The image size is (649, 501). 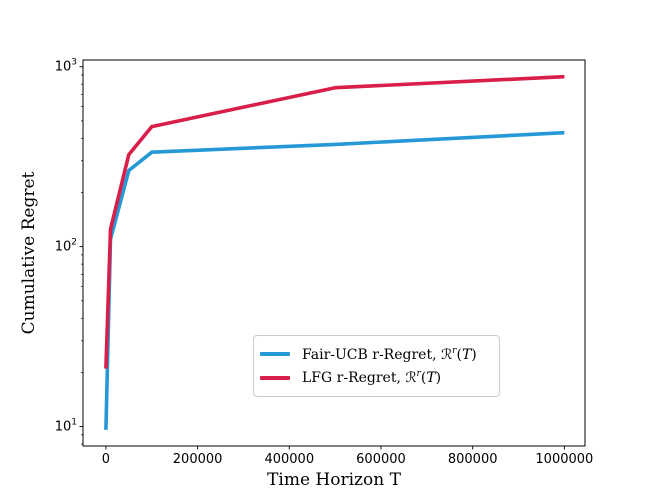 I want to click on legend-entry-fair-ucb: Fair-UCB r-Regret, ℛr(T), so click(x=375, y=354).